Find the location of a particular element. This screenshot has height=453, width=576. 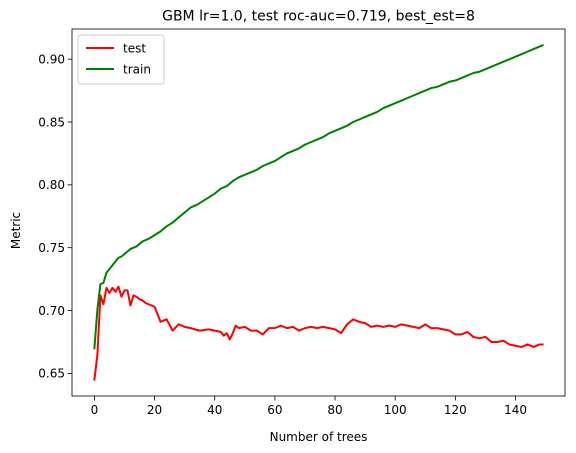

y-axis-label: Metric is located at coordinates (16, 230).